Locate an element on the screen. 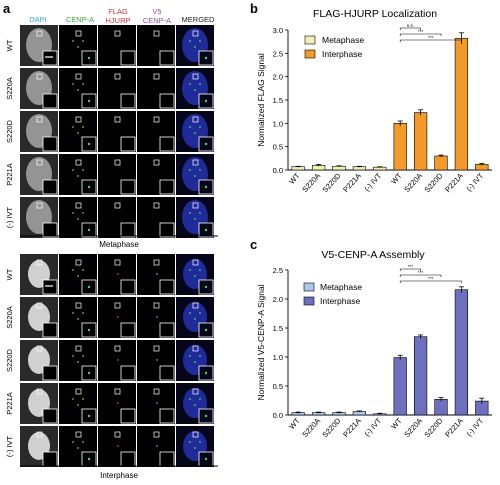 The image size is (500, 485). y-tick-label: 2.5 is located at coordinates (278, 270).